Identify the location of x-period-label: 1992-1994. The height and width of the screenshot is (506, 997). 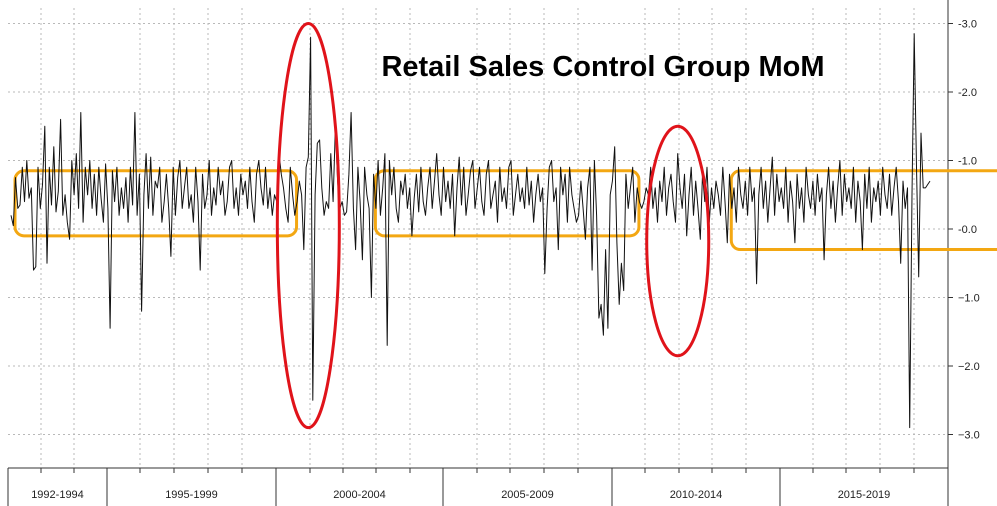
(57, 495).